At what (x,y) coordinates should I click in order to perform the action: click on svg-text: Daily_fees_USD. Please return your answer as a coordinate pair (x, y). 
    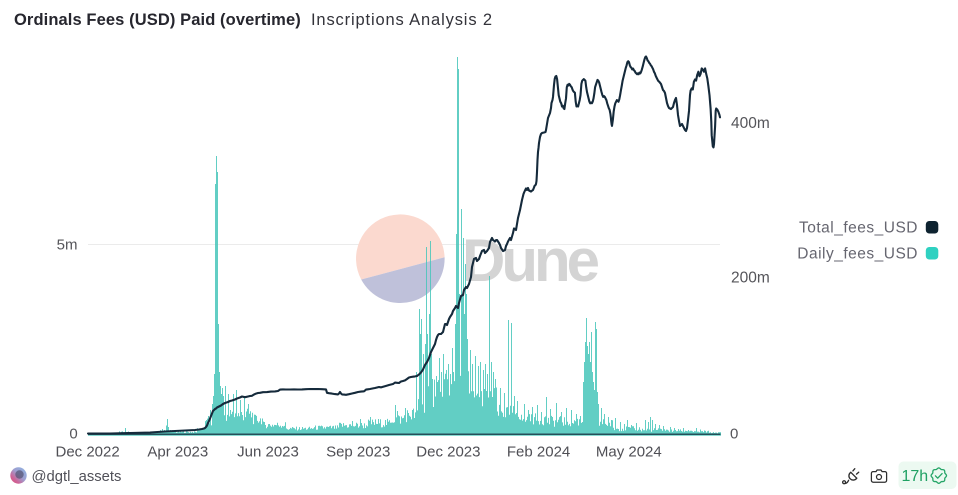
    Looking at the image, I should click on (857, 254).